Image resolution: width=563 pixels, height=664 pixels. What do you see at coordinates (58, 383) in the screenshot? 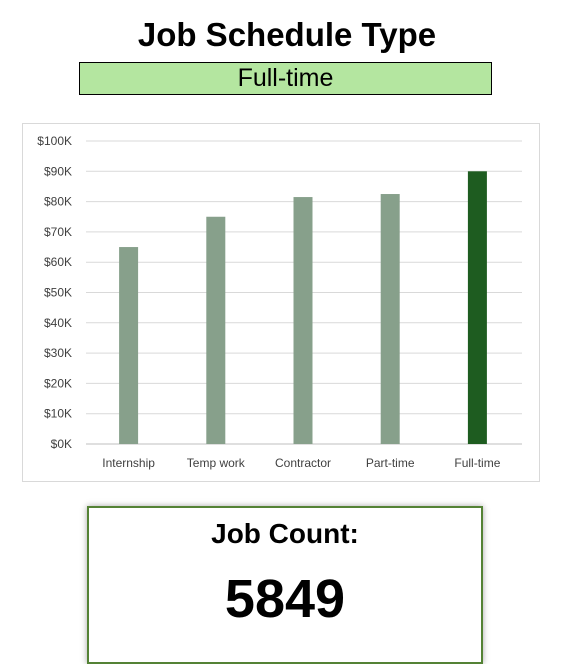
I see `y-tick-label: $20K` at bounding box center [58, 383].